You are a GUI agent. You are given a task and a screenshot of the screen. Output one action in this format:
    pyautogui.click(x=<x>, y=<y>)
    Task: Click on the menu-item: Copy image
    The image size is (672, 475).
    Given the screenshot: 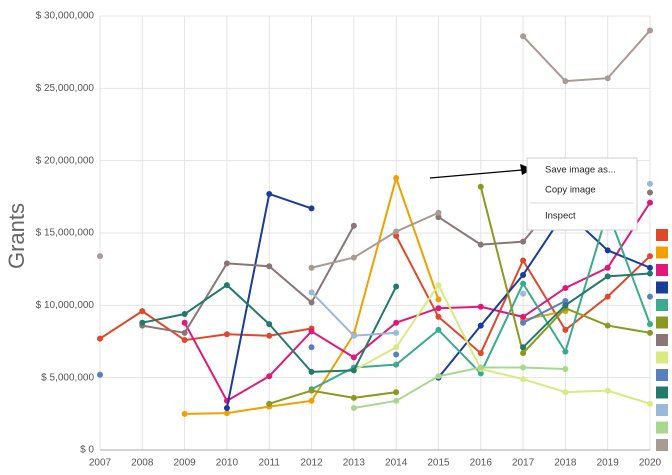 What is the action you would take?
    pyautogui.click(x=570, y=190)
    